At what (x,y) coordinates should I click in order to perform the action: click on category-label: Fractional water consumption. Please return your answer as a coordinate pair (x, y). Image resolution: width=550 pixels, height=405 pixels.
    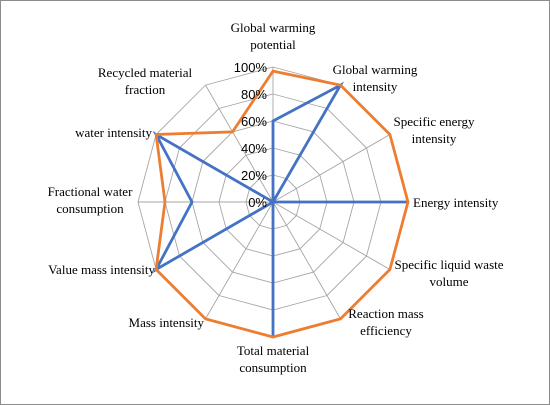
    Looking at the image, I should click on (90, 200).